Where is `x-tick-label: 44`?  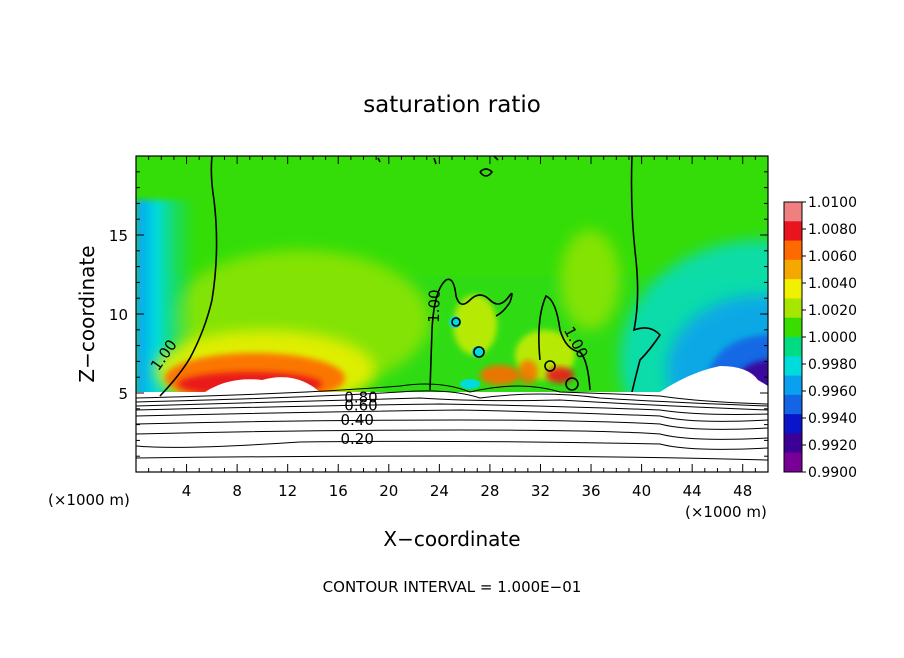 x-tick-label: 44 is located at coordinates (692, 491).